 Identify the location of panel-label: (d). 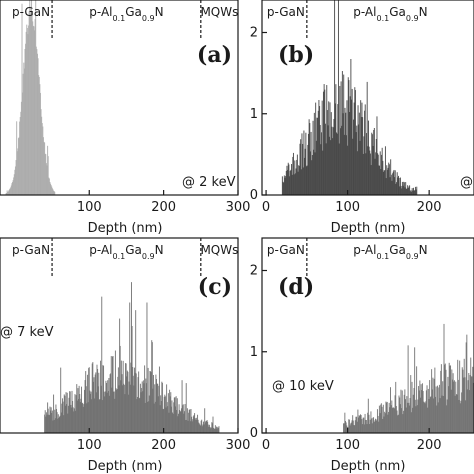
(296, 287).